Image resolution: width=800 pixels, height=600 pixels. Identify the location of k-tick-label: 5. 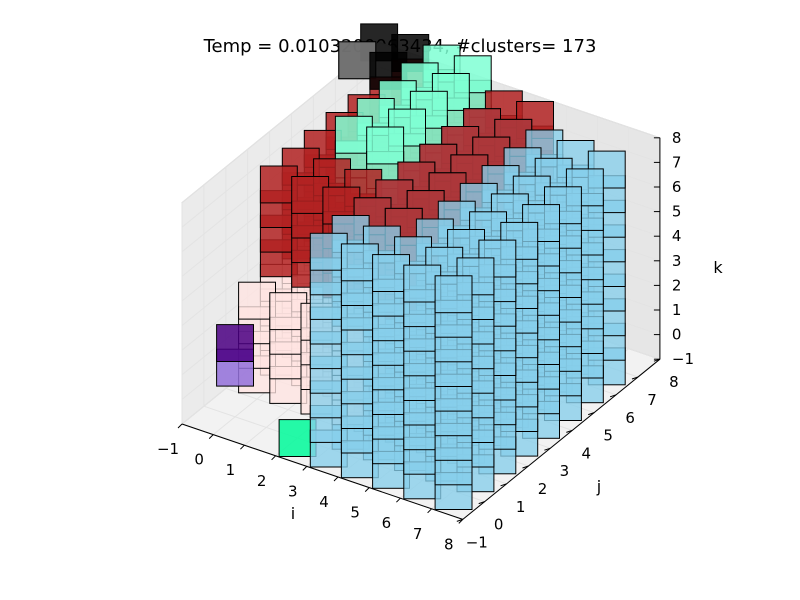
(677, 212).